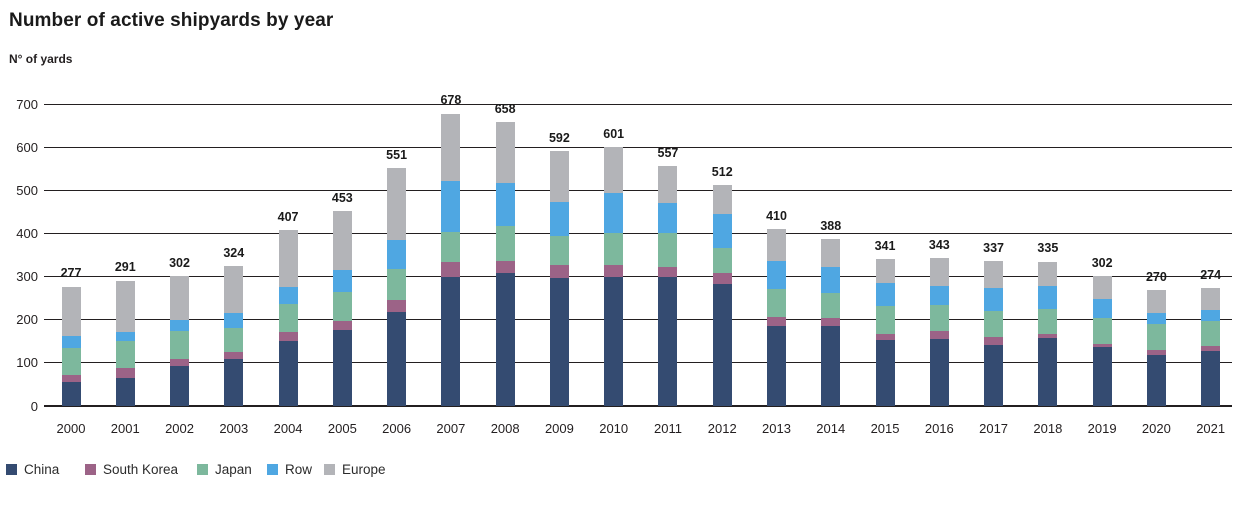 Image resolution: width=1235 pixels, height=509 pixels. What do you see at coordinates (41, 59) in the screenshot?
I see `y-axis-title: N° of yards` at bounding box center [41, 59].